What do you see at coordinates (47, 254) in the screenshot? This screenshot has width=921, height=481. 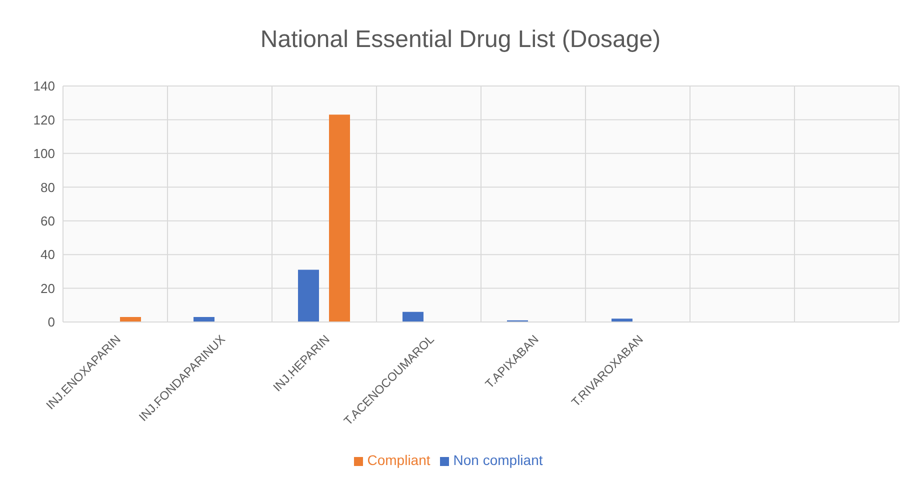 I see `y-tick-label: 40` at bounding box center [47, 254].